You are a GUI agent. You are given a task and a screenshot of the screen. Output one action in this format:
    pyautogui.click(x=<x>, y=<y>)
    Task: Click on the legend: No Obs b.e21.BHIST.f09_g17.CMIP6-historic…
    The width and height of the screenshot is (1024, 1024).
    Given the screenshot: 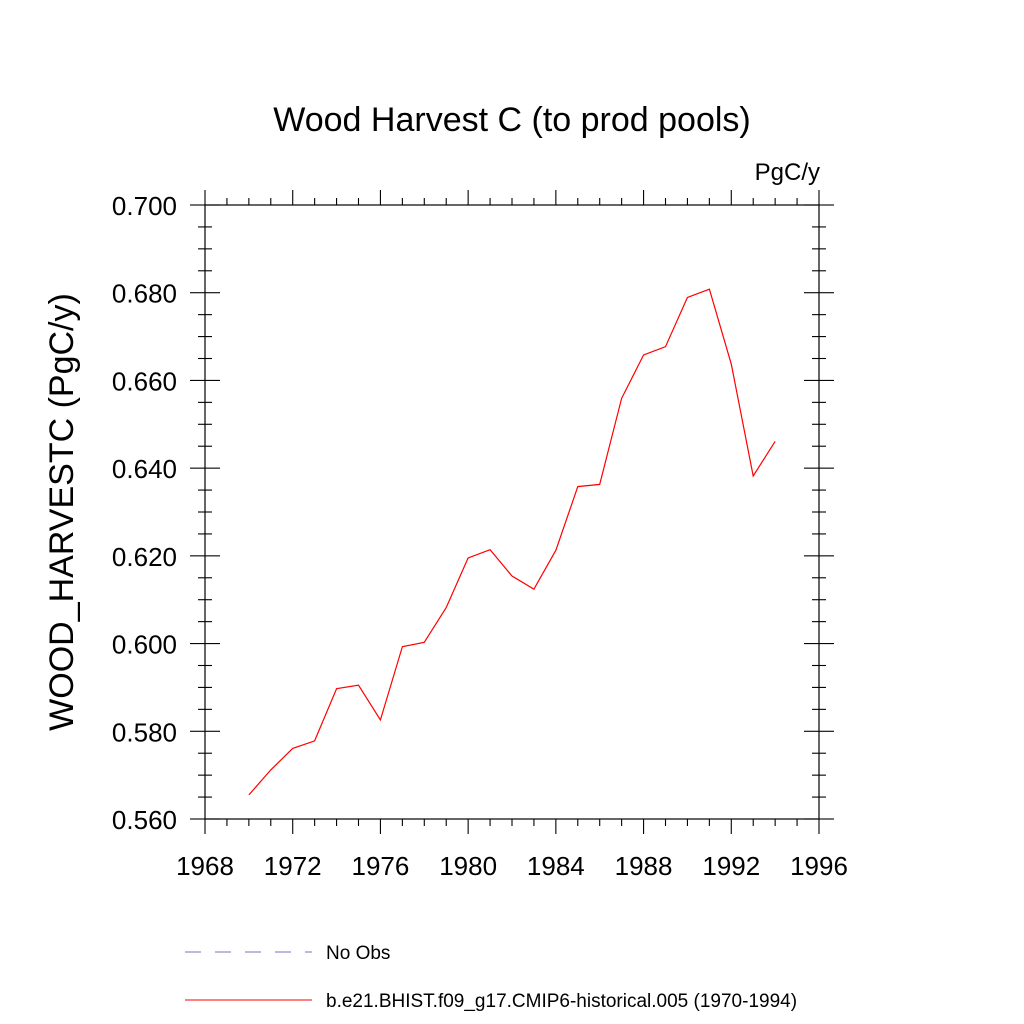 What is the action you would take?
    pyautogui.click(x=491, y=977)
    